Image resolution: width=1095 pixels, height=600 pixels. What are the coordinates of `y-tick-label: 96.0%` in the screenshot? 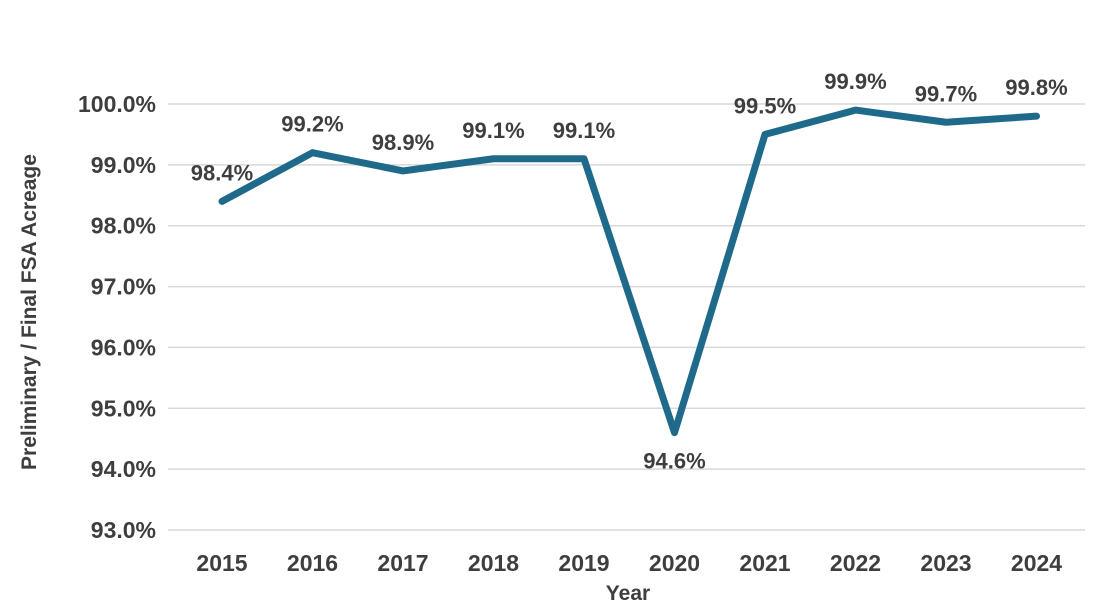 It's located at (123, 347).